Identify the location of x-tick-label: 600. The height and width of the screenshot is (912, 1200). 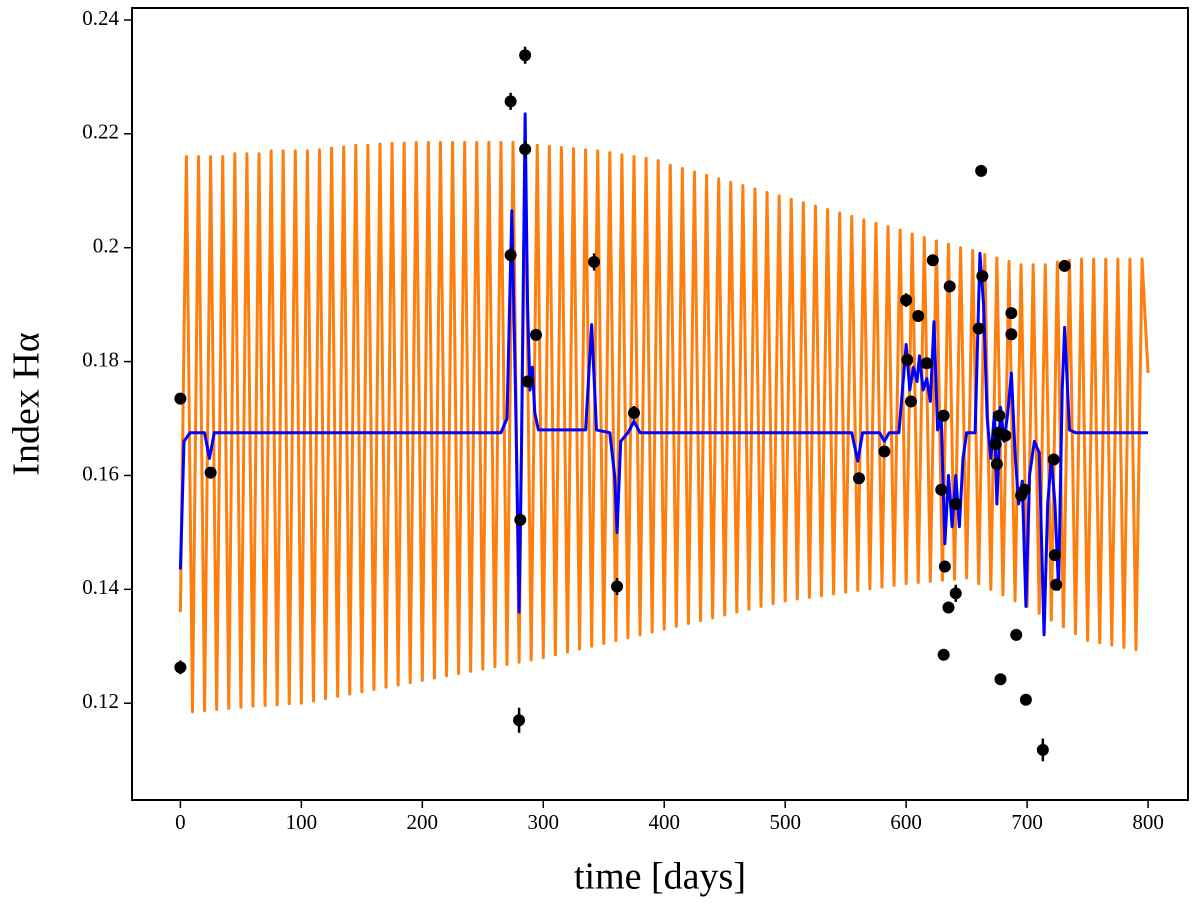
(906, 822).